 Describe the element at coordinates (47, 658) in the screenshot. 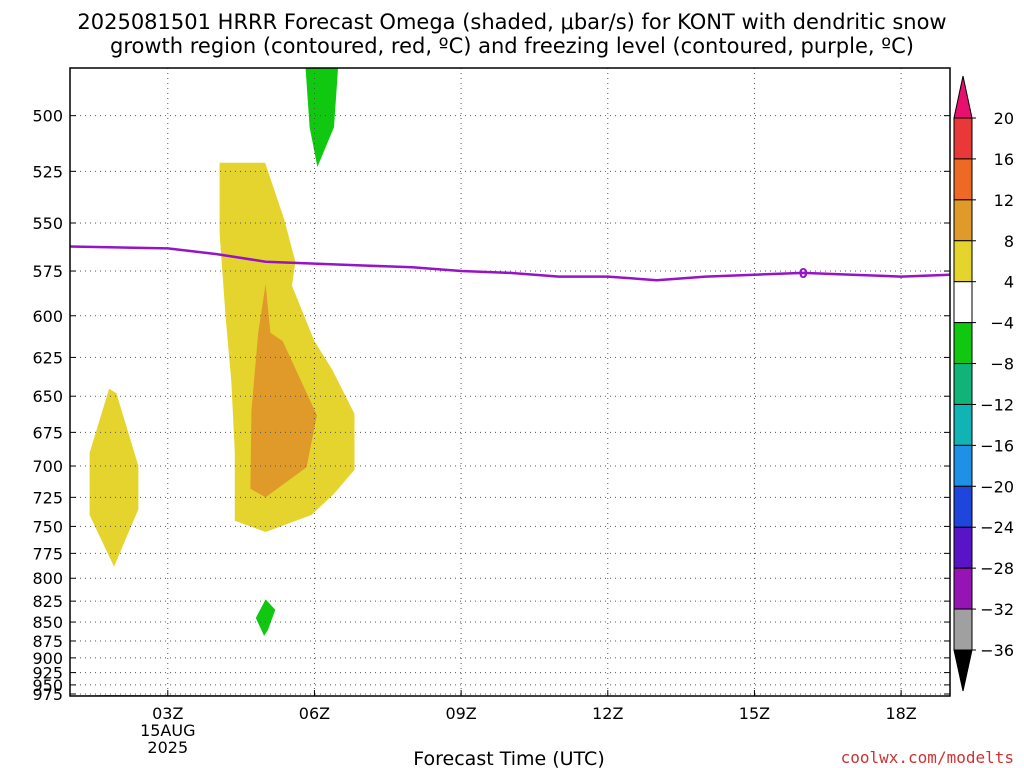

I see `y-tick-label: 900` at that location.